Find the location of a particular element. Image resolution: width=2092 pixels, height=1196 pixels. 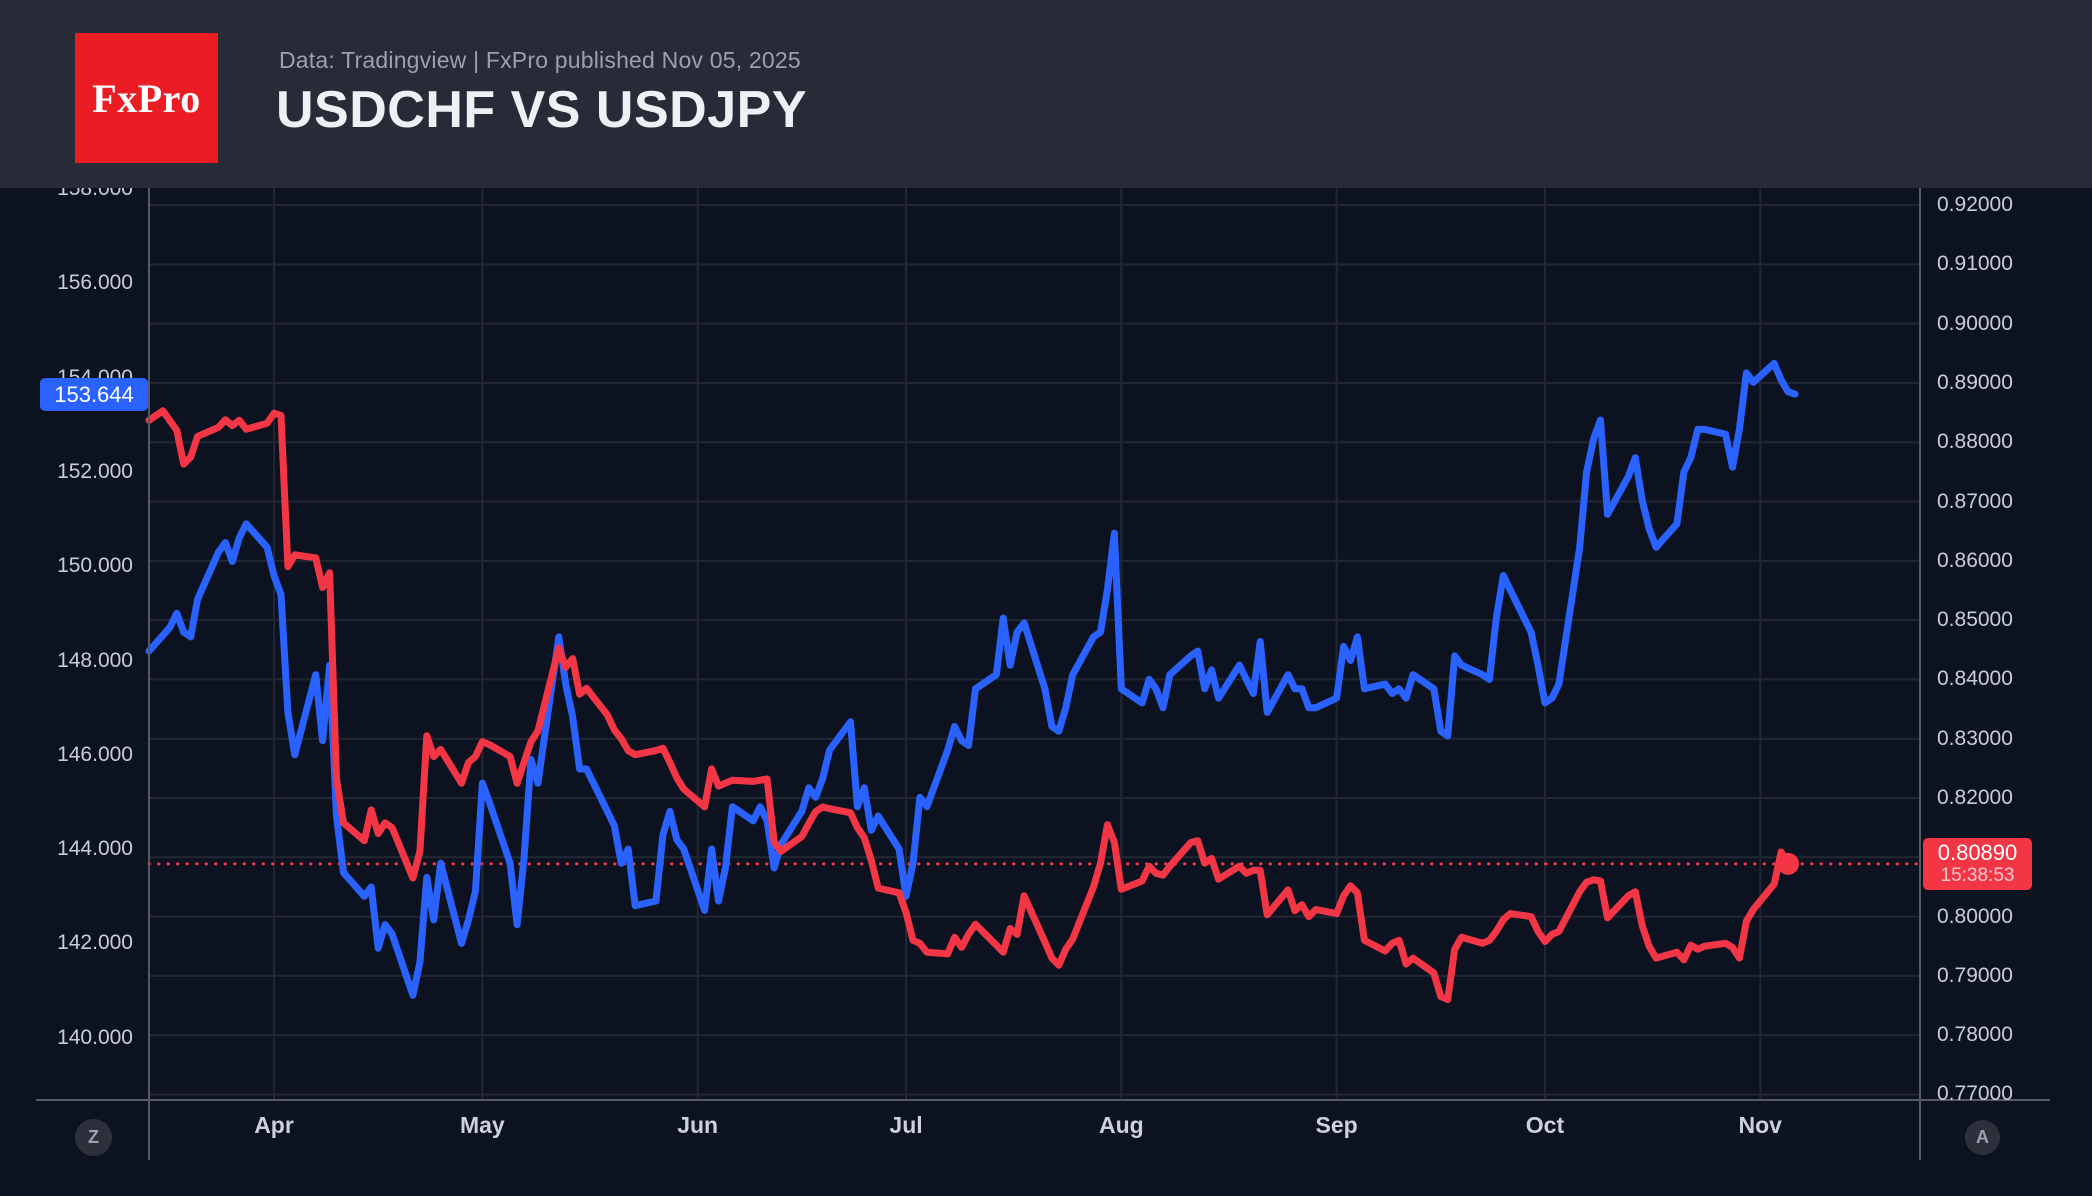

right-price-axis-separator is located at coordinates (1920, 674).